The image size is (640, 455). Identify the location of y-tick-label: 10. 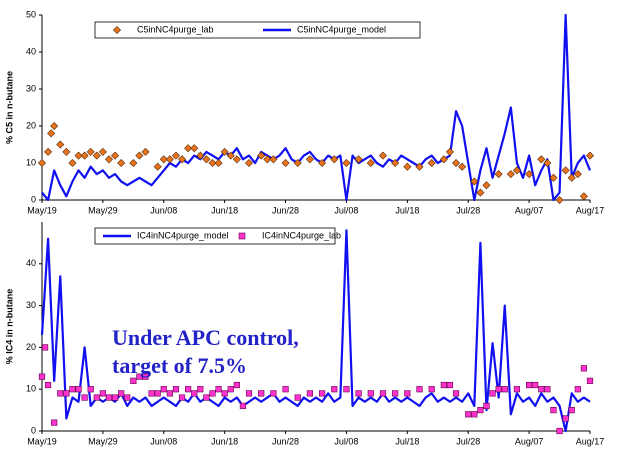
(31, 162).